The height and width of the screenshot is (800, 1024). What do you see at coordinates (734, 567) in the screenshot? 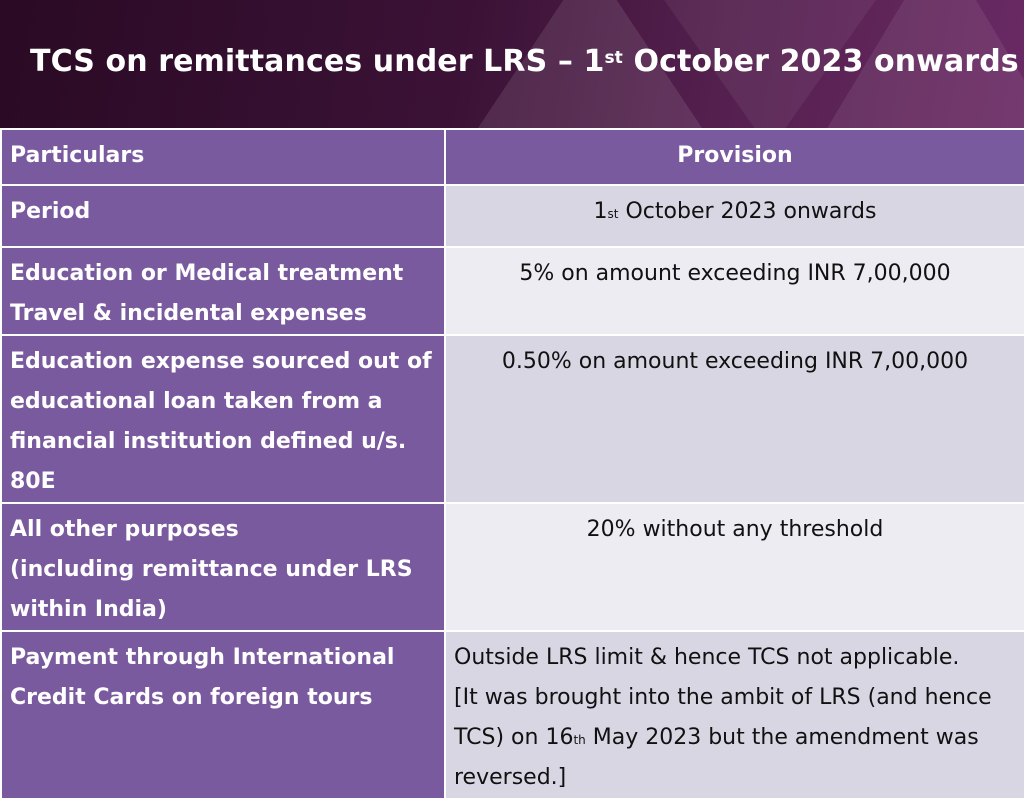
I see `row-value: 20% without any threshold` at bounding box center [734, 567].